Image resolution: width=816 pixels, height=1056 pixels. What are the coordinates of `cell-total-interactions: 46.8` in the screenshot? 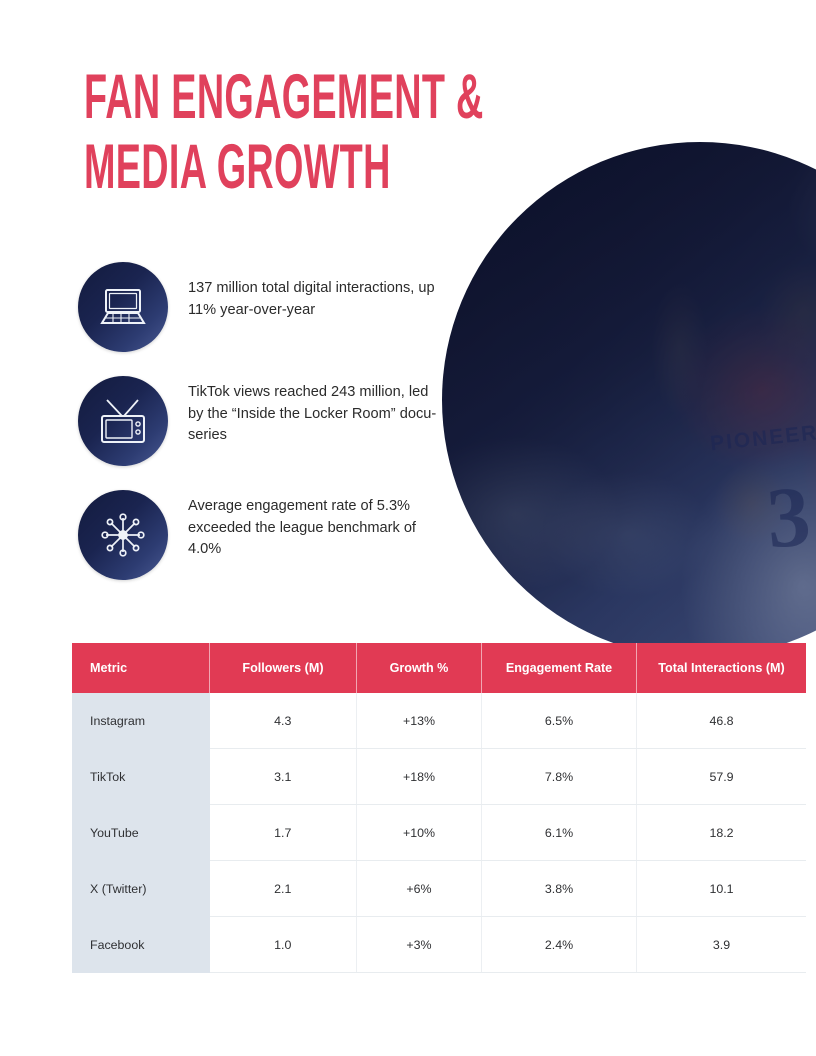 It's located at (721, 721).